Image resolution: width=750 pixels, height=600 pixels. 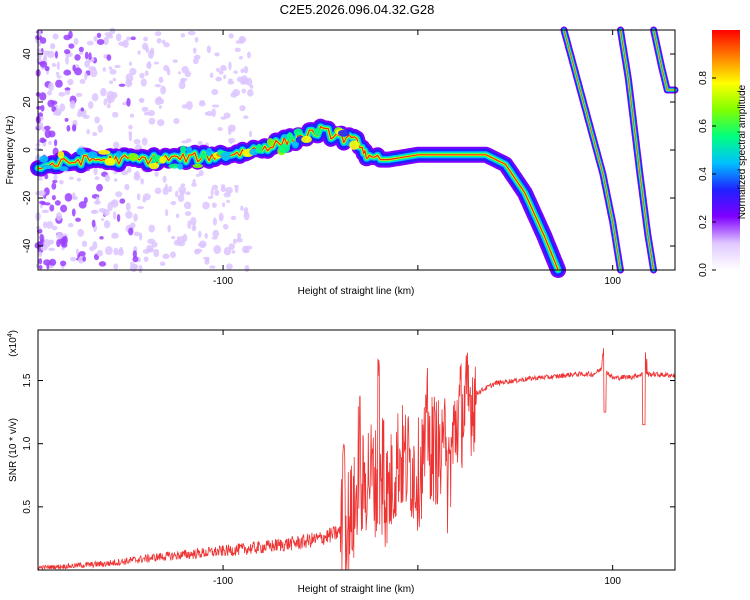 I want to click on snr-y-scale-prefix: (x104), so click(x=13, y=343).